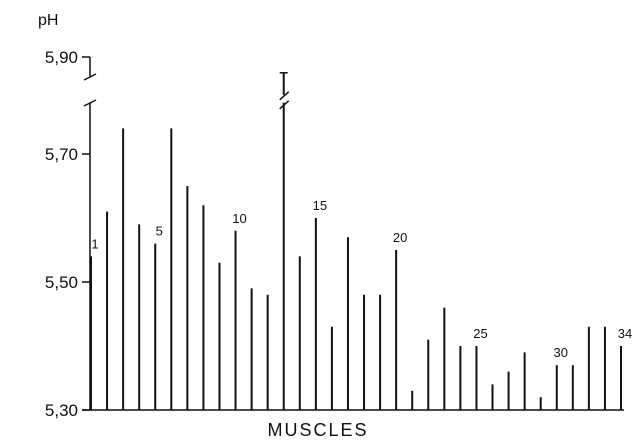 The width and height of the screenshot is (634, 444). What do you see at coordinates (239, 218) in the screenshot?
I see `bar-label: 10` at bounding box center [239, 218].